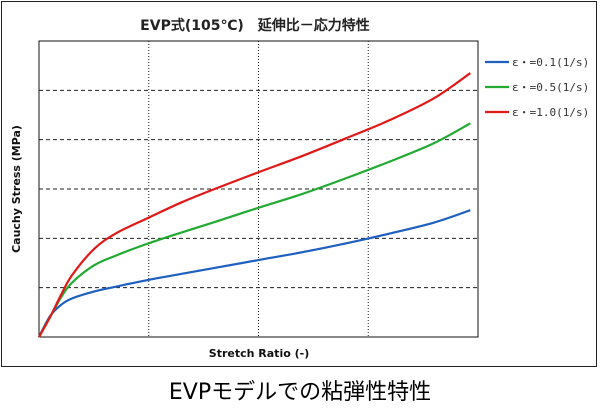  I want to click on legend-label-2: ε・=0.5(1/s), so click(550, 87).